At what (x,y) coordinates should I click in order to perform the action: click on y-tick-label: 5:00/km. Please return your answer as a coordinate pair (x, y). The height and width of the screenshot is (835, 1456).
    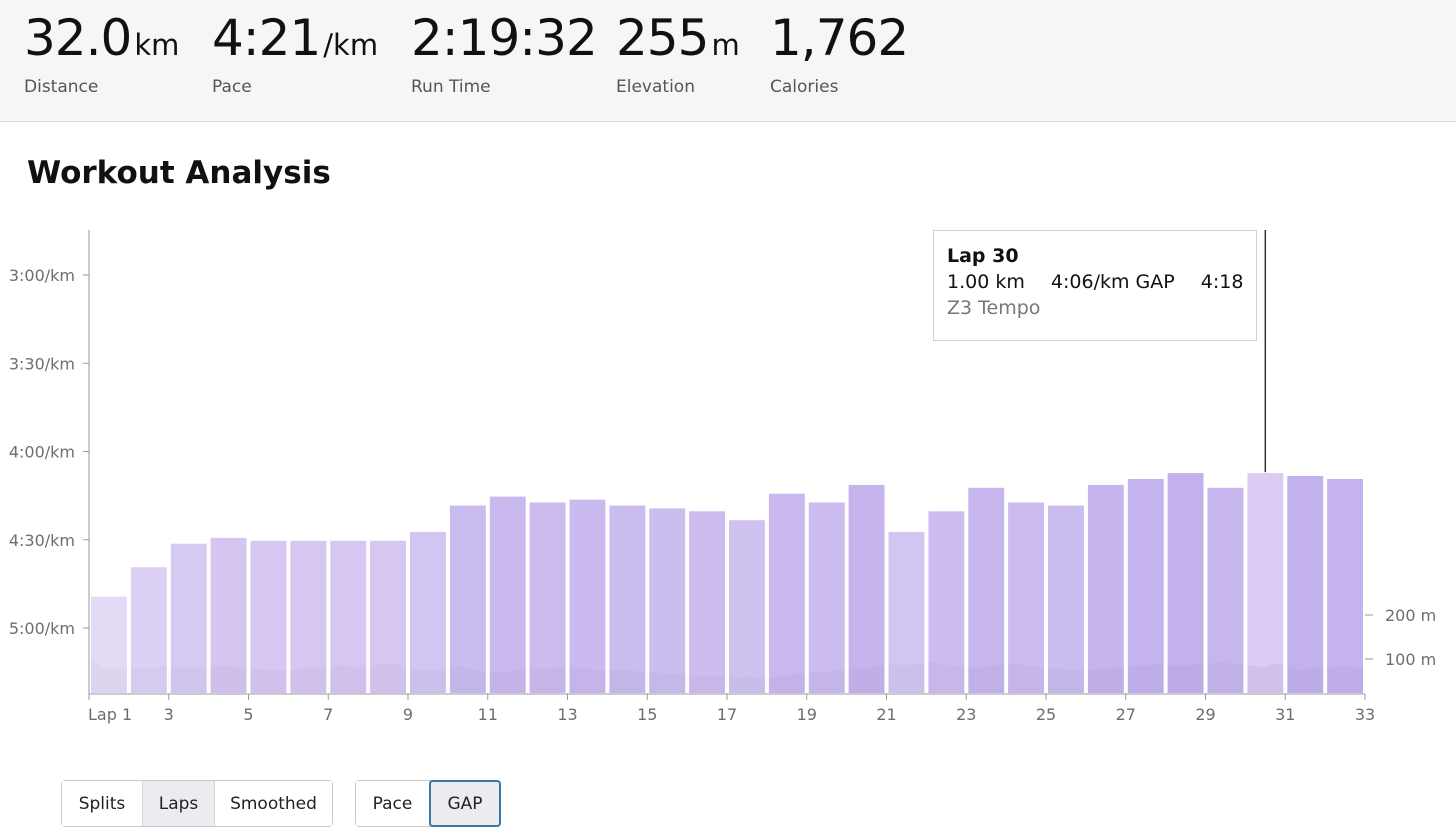
    Looking at the image, I should click on (42, 628).